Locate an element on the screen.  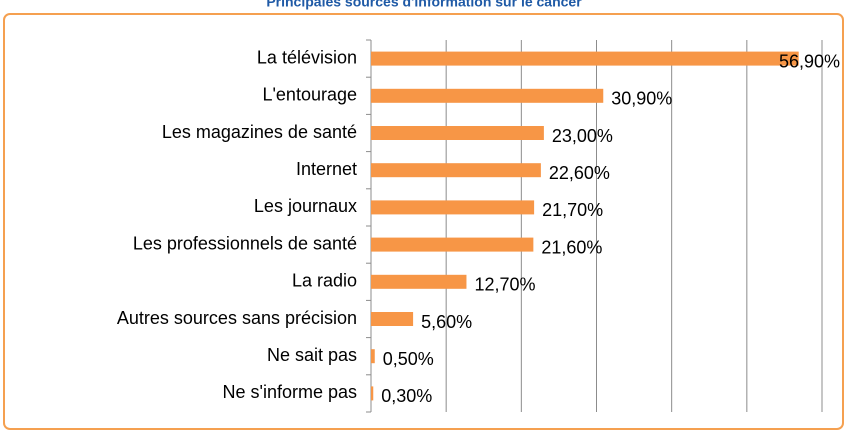
data-label: 21,60% is located at coordinates (571, 247).